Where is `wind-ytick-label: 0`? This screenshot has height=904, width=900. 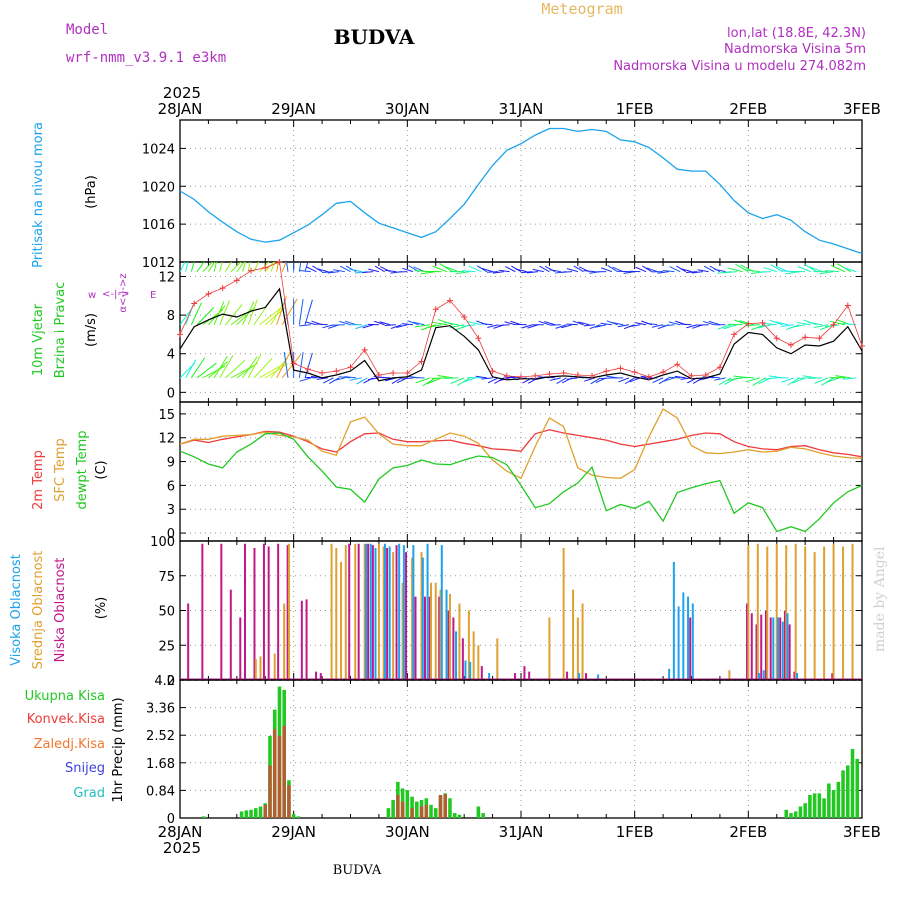 wind-ytick-label: 0 is located at coordinates (171, 393).